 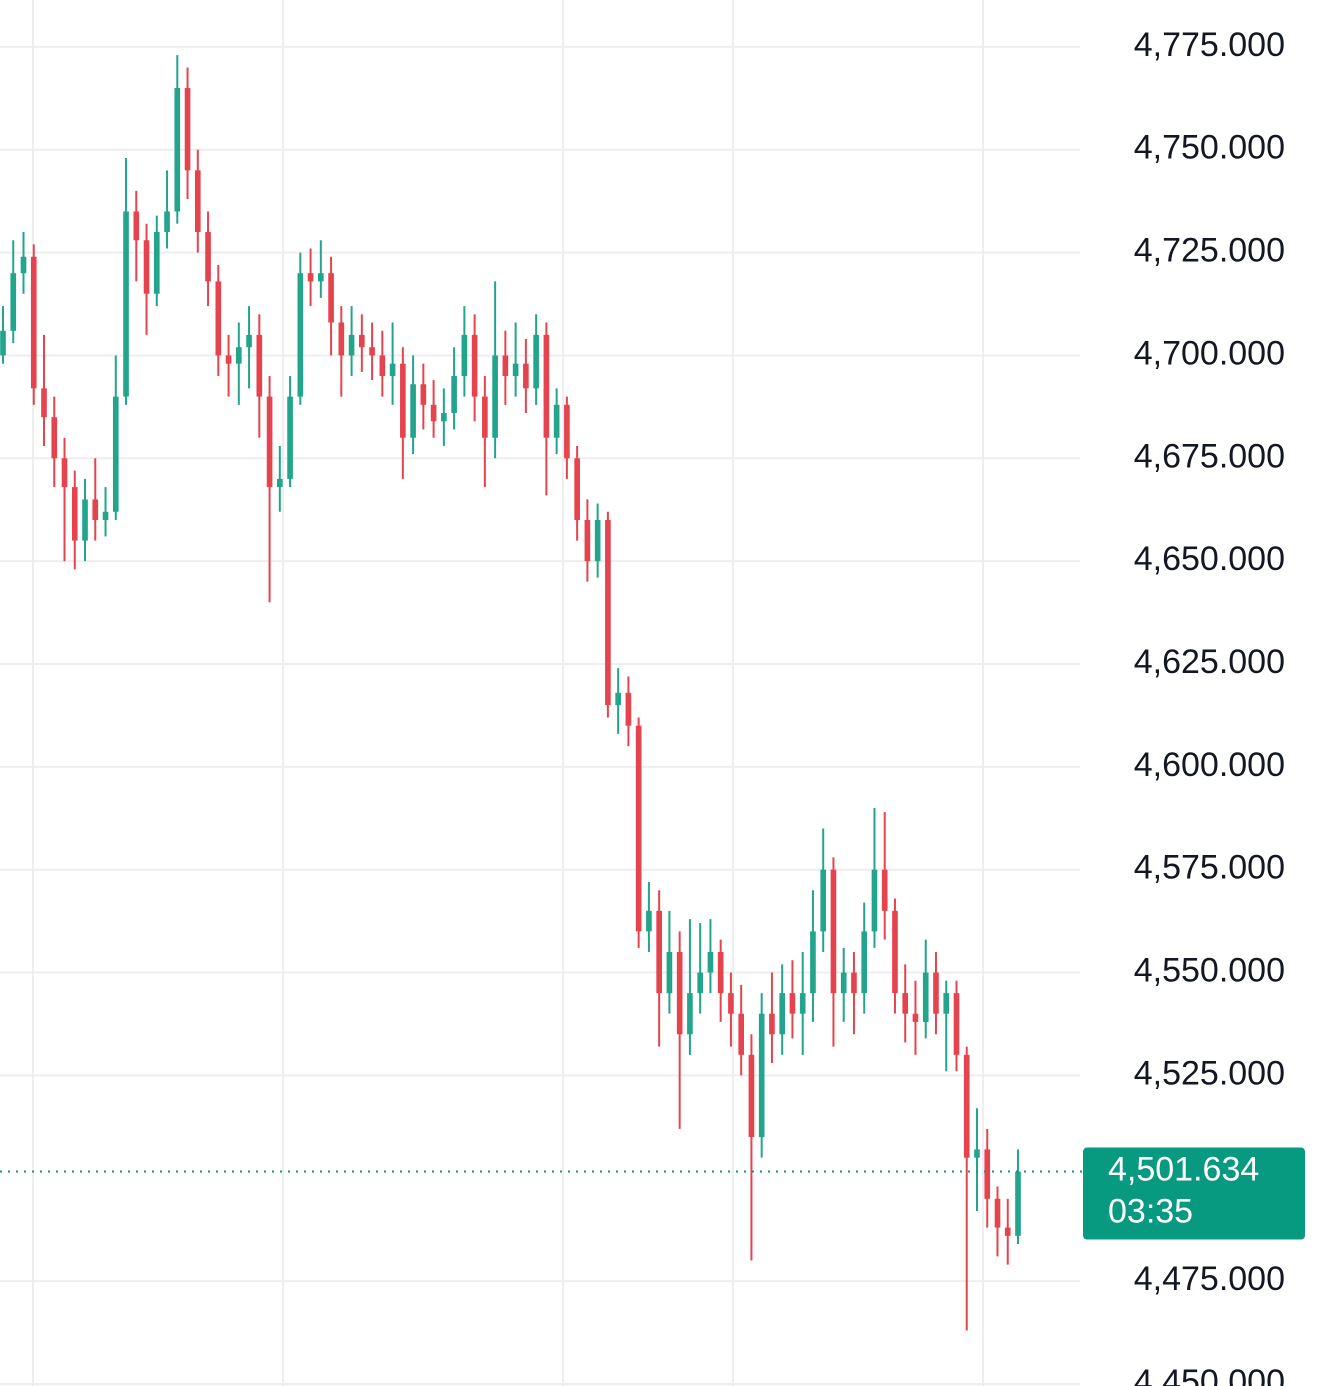 What do you see at coordinates (1150, 1212) in the screenshot?
I see `countdown-label: 03:35` at bounding box center [1150, 1212].